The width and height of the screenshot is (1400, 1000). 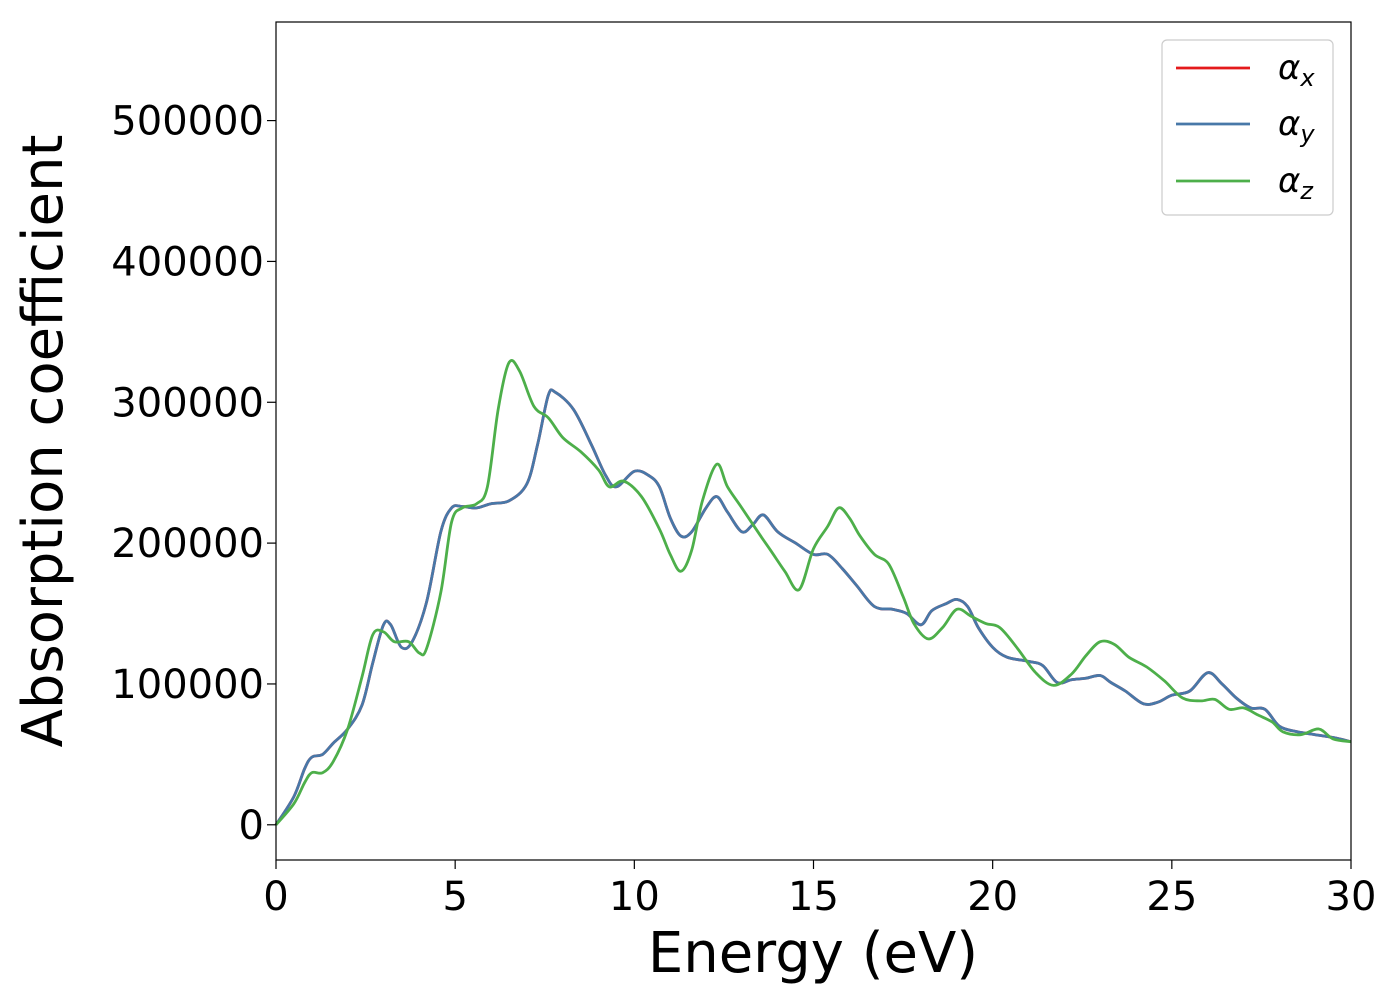 I want to click on y-tick-label: 200000, so click(x=187, y=544).